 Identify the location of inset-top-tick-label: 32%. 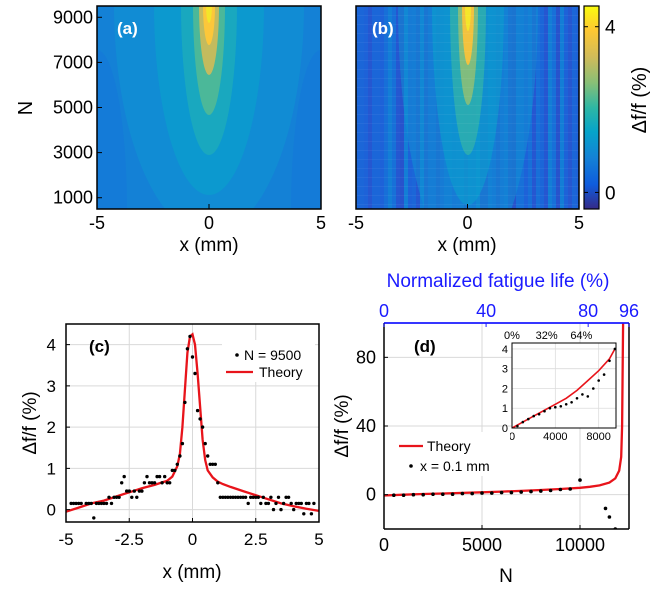
(547, 336).